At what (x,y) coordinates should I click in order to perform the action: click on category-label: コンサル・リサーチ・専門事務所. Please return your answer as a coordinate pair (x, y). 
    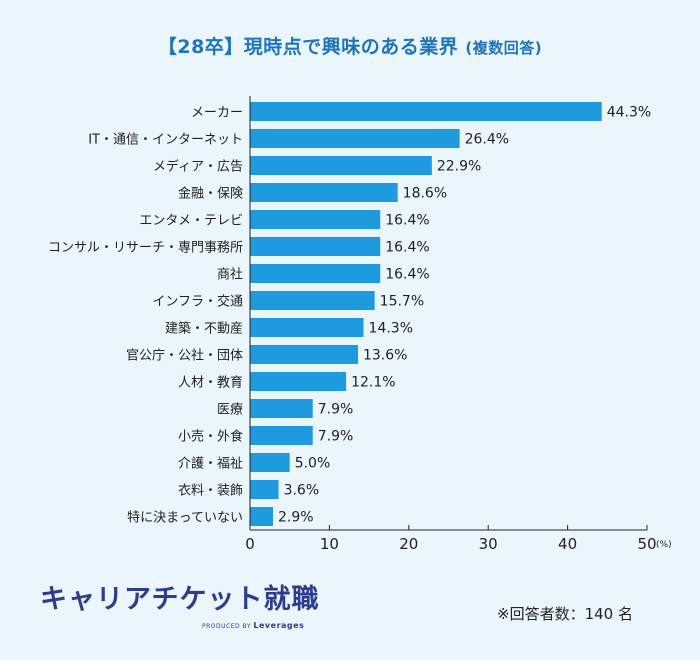
    Looking at the image, I should click on (145, 248).